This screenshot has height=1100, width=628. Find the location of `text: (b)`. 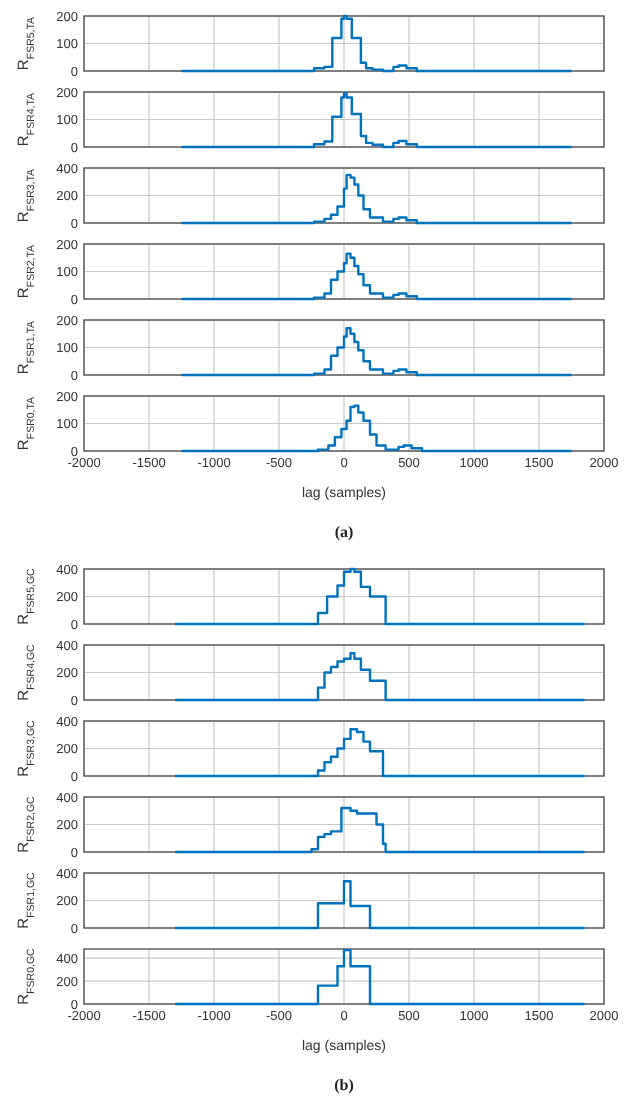

text: (b) is located at coordinates (344, 1085).